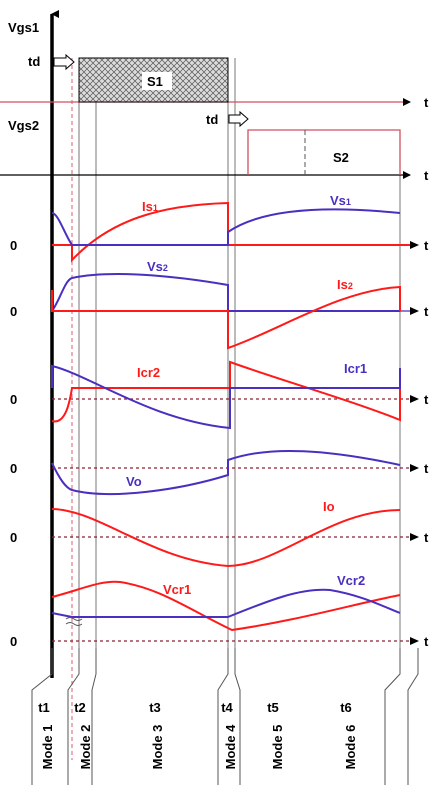 The height and width of the screenshot is (785, 438). What do you see at coordinates (47, 747) in the screenshot?
I see `mode-label-1: Mode 1` at bounding box center [47, 747].